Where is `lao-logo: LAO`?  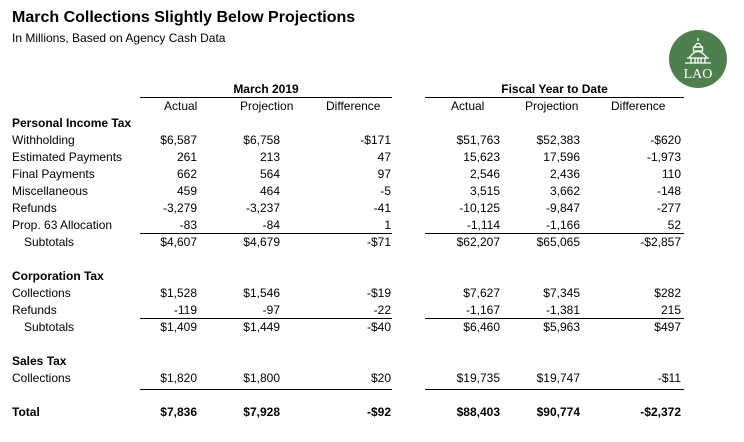
lao-logo: LAO is located at coordinates (698, 59).